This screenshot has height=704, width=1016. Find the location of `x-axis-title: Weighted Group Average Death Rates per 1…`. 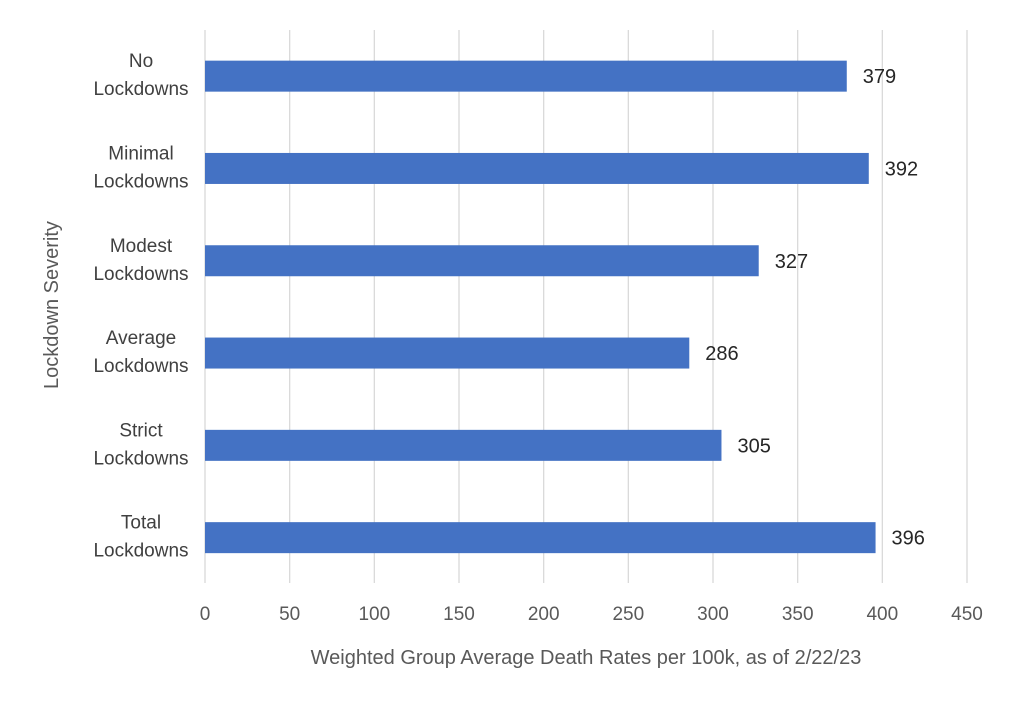

x-axis-title: Weighted Group Average Death Rates per 1… is located at coordinates (586, 658).